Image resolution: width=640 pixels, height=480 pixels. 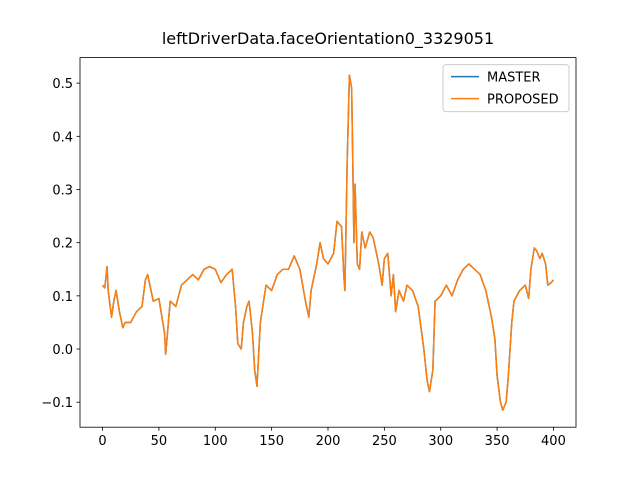 I want to click on x-tick-label: 50, so click(x=159, y=441).